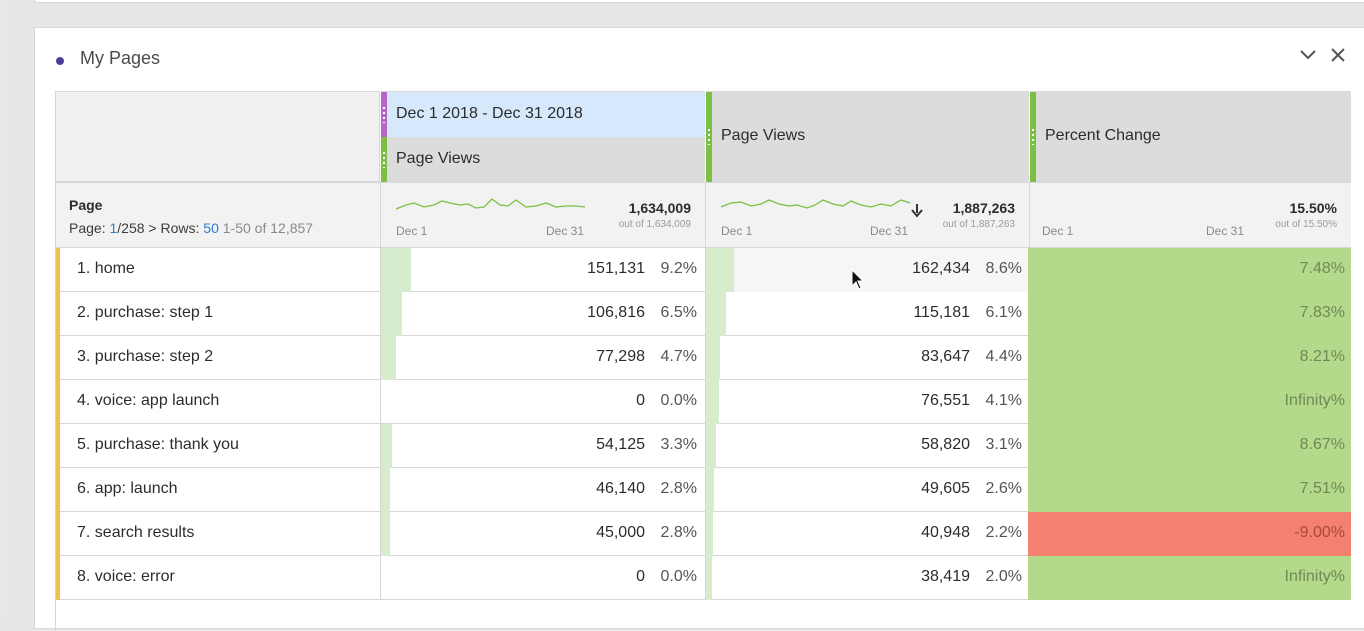 This screenshot has width=1364, height=631. What do you see at coordinates (620, 356) in the screenshot?
I see `col1-value: 77,298` at bounding box center [620, 356].